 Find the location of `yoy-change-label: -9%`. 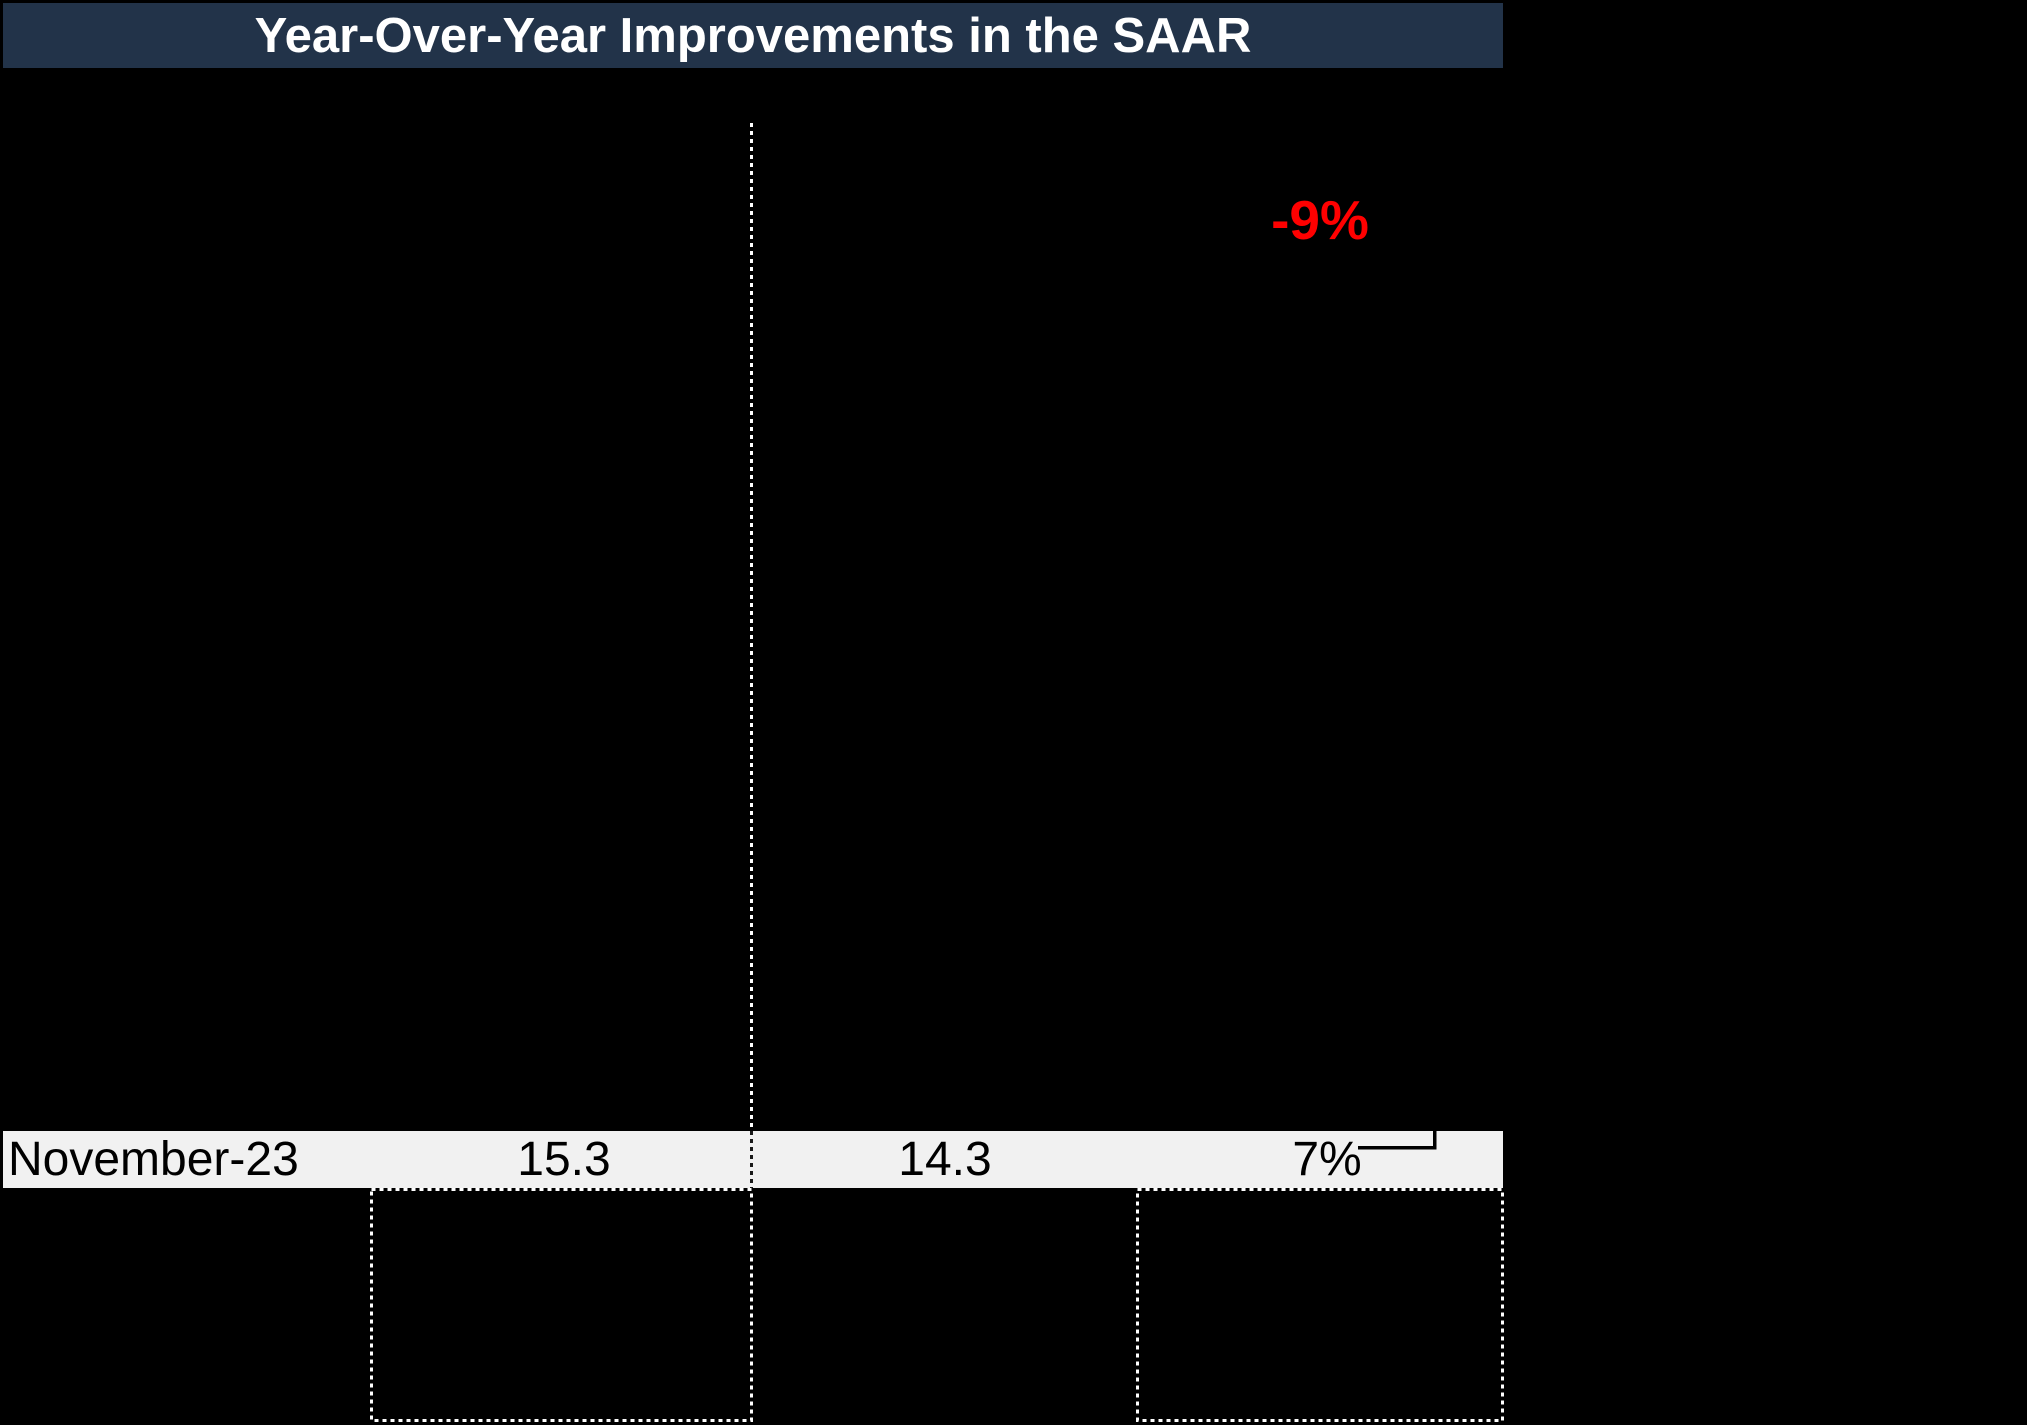

yoy-change-label: -9% is located at coordinates (1320, 220).